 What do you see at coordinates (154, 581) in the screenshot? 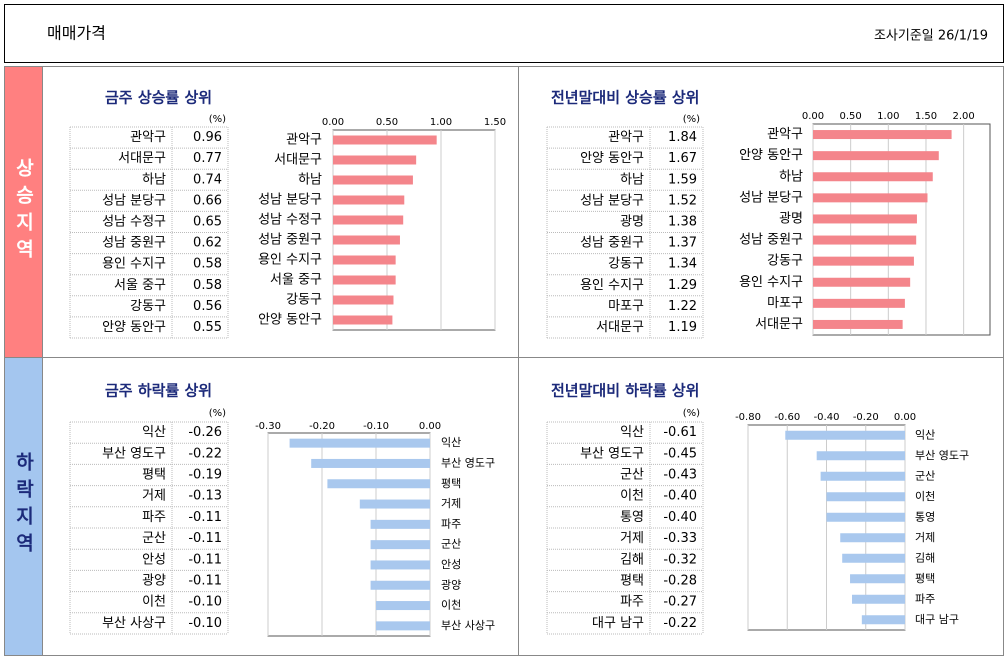
I see `table-name: 광양` at bounding box center [154, 581].